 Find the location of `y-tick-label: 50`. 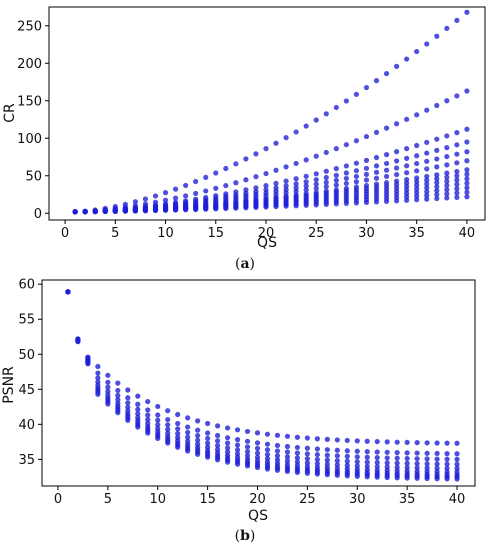

y-tick-label: 50 is located at coordinates (26, 355).